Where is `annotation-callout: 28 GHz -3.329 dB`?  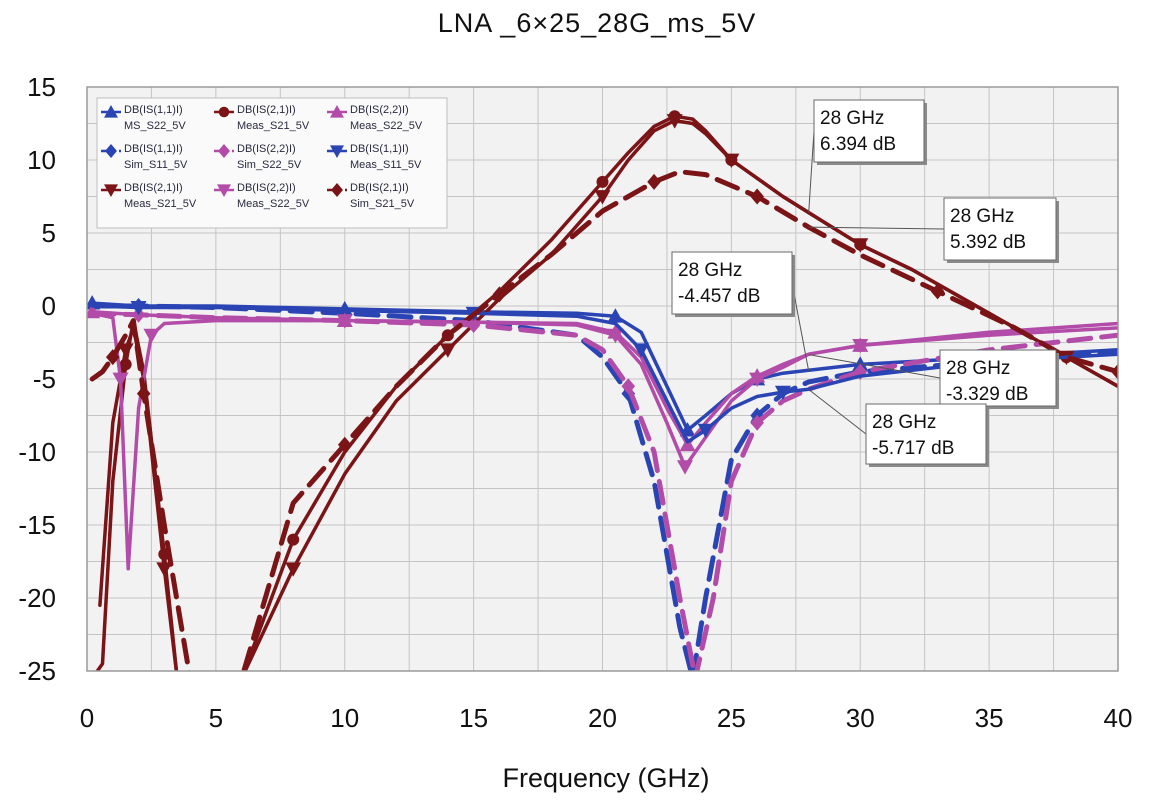 annotation-callout: 28 GHz -3.329 dB is located at coordinates (933, 379).